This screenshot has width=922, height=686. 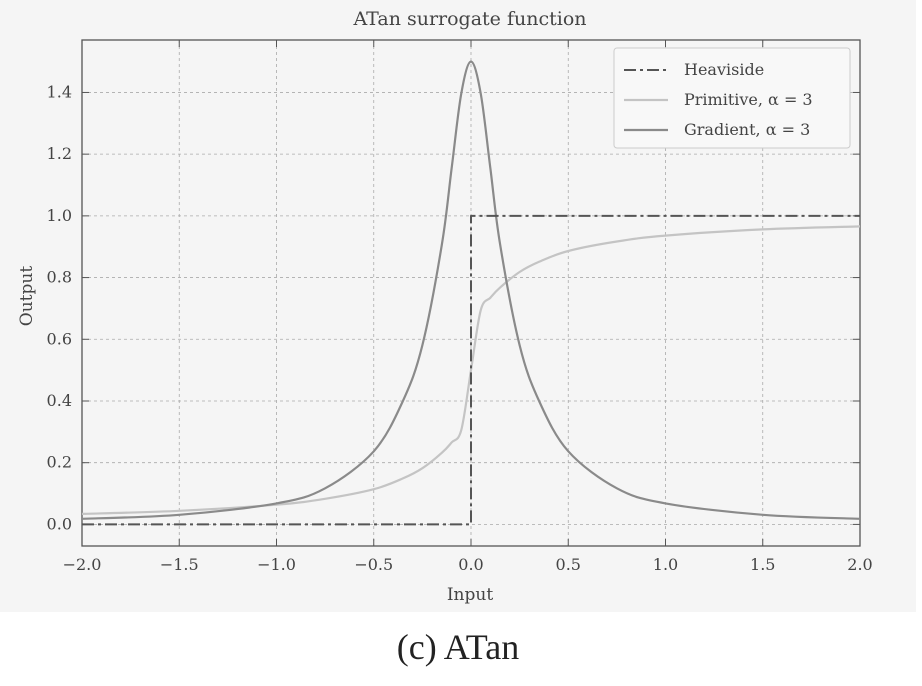 I want to click on x-tick-label: 1.5, so click(x=762, y=564).